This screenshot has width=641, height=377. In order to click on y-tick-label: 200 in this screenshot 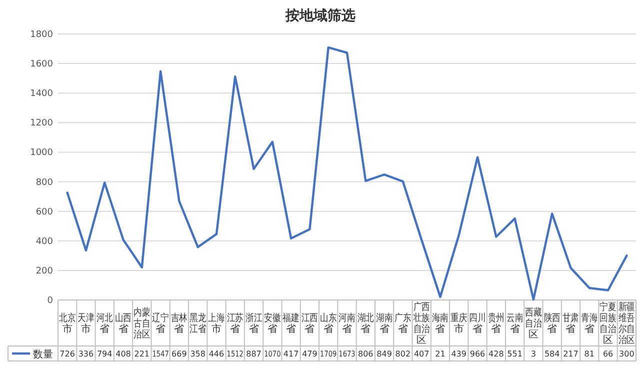, I will do `click(45, 271)`.